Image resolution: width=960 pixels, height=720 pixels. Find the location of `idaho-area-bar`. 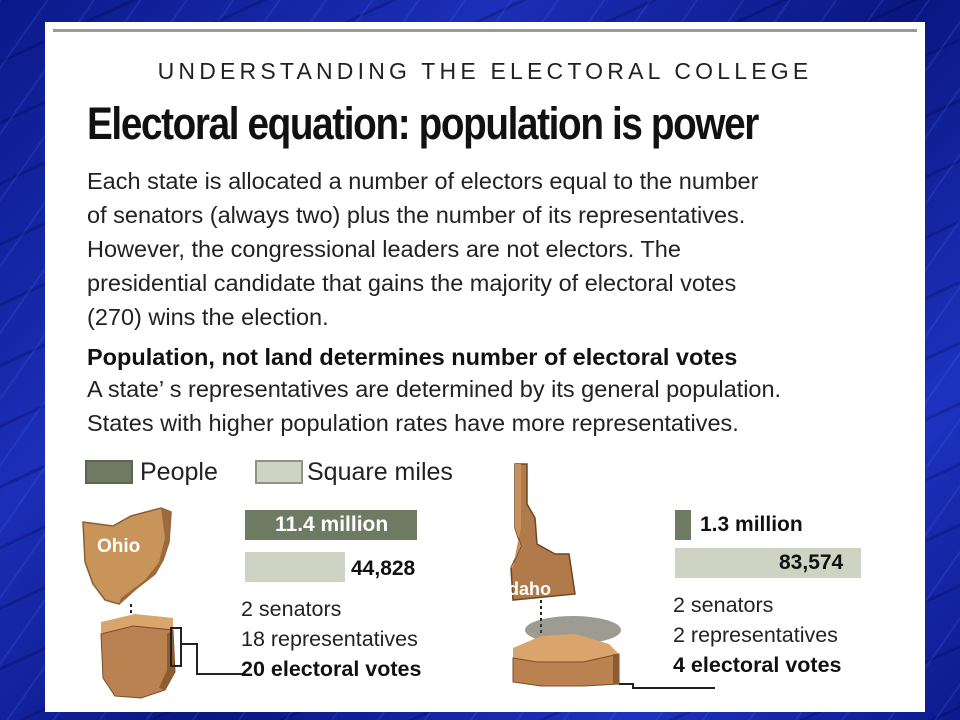

idaho-area-bar is located at coordinates (768, 563).